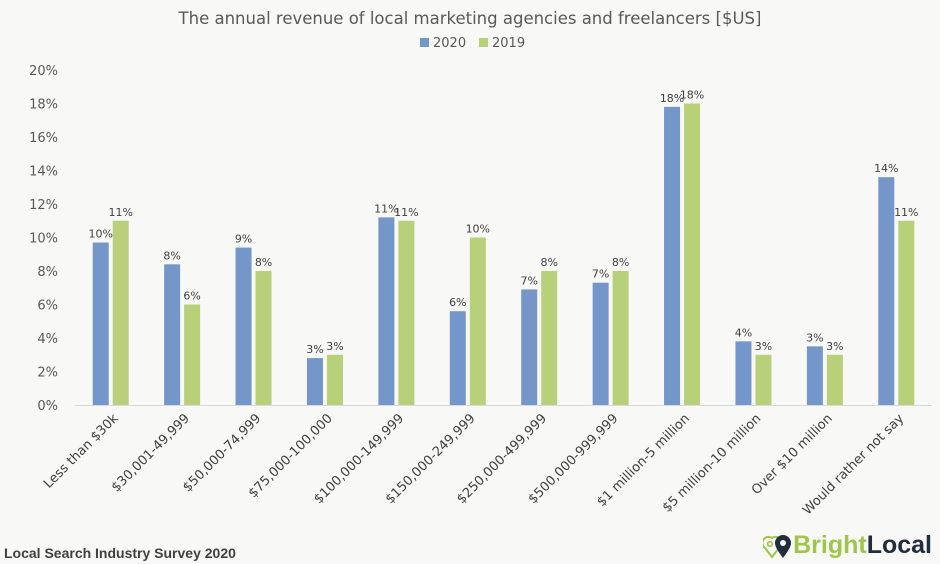 The image size is (940, 564). Describe the element at coordinates (386, 208) in the screenshot. I see `data-label-2020: 11%` at that location.